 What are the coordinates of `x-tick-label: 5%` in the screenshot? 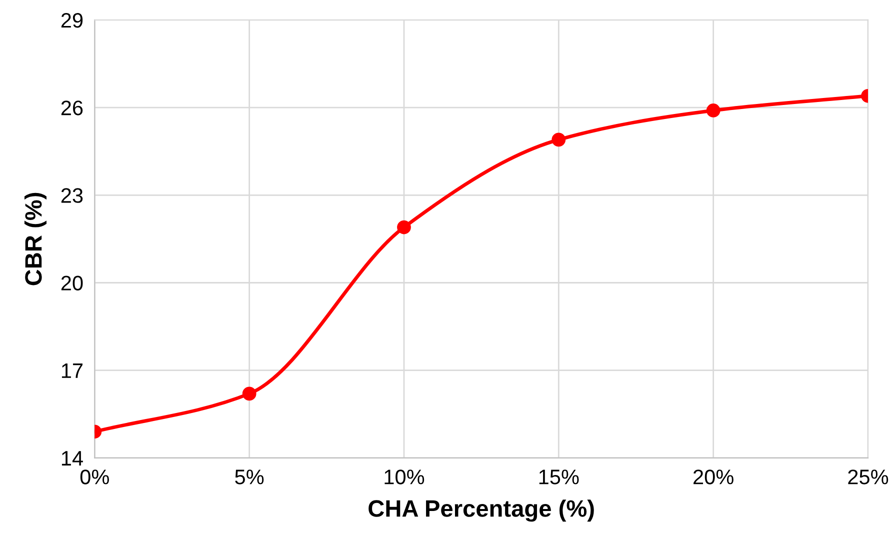 It's located at (249, 477).